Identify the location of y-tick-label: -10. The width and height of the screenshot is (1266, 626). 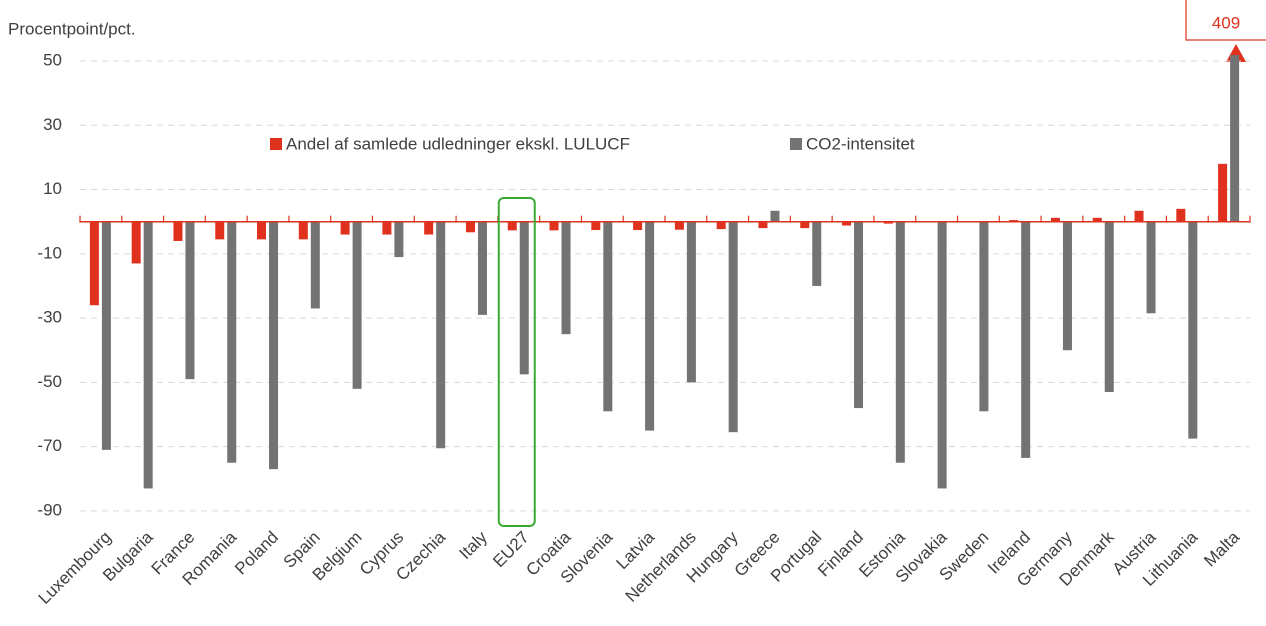
(49, 252).